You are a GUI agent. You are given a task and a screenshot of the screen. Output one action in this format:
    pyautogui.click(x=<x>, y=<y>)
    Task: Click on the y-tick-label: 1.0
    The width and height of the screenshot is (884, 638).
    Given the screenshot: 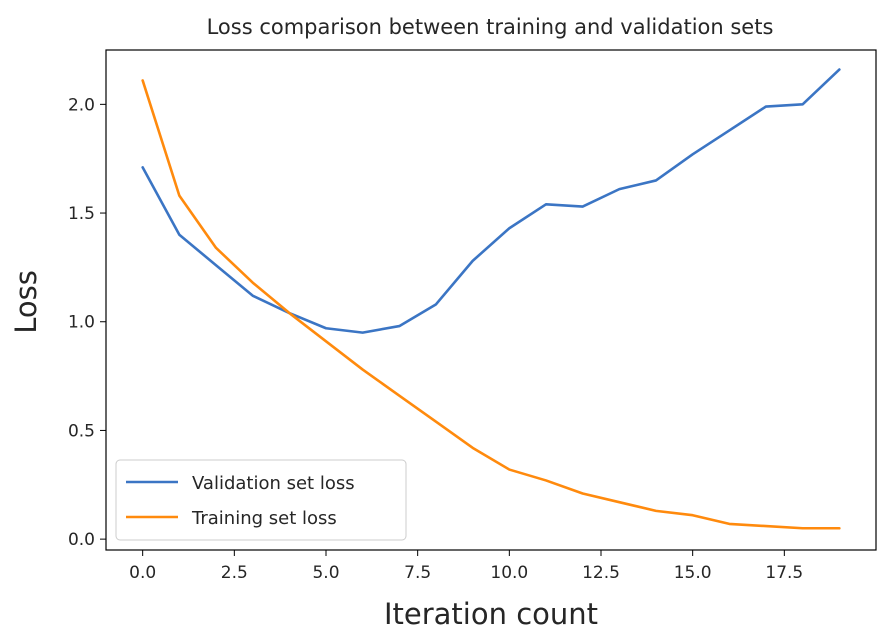 What is the action you would take?
    pyautogui.click(x=81, y=323)
    